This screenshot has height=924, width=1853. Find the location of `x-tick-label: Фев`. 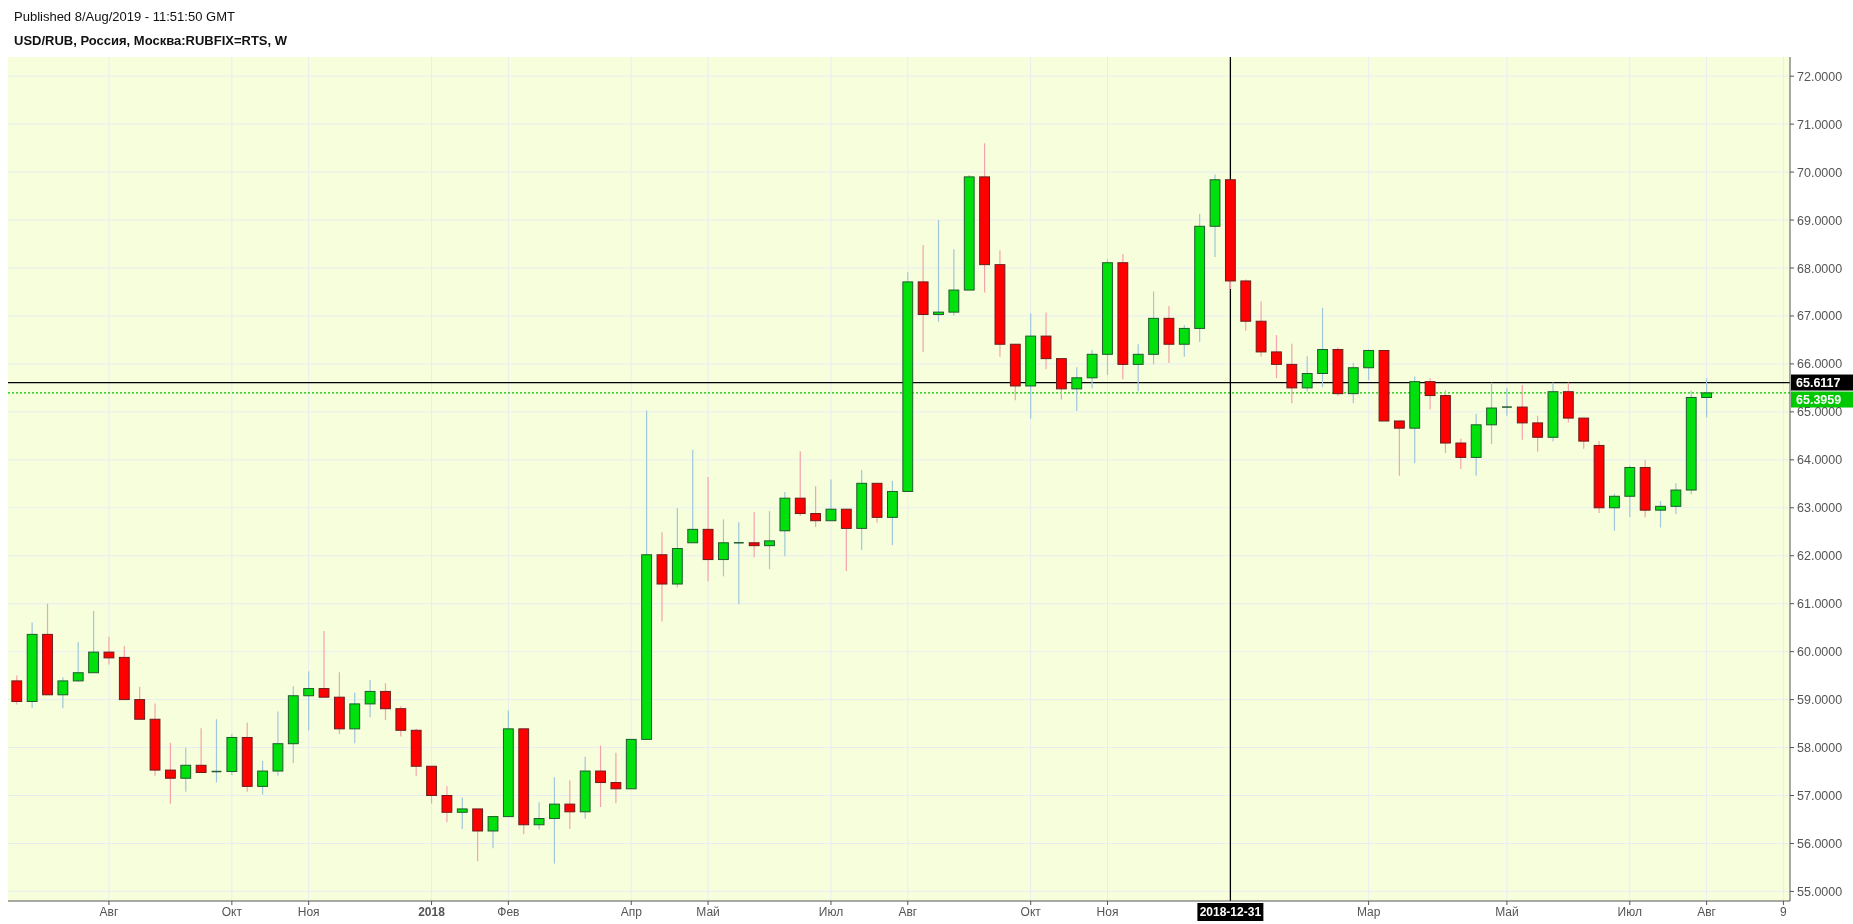

x-tick-label: Фев is located at coordinates (508, 912).